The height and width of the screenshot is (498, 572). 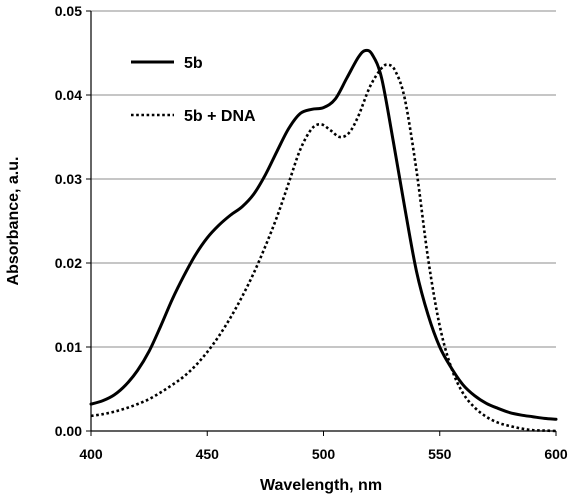 What do you see at coordinates (193, 90) in the screenshot?
I see `legend: 5b 5b + DNA` at bounding box center [193, 90].